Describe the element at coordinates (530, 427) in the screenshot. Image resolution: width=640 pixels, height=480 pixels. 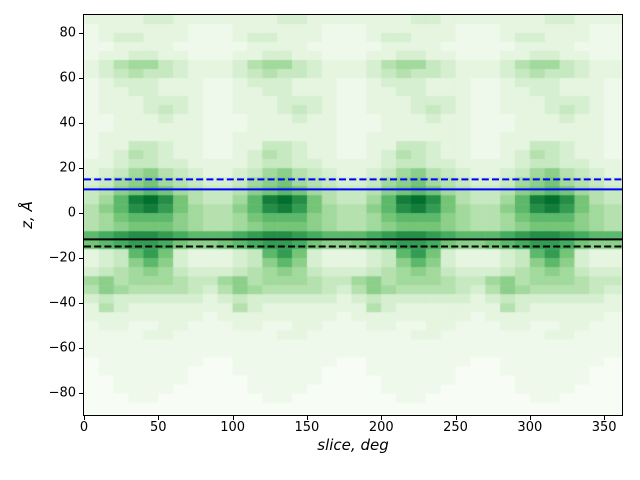
I see `x-tick-label: 300` at that location.